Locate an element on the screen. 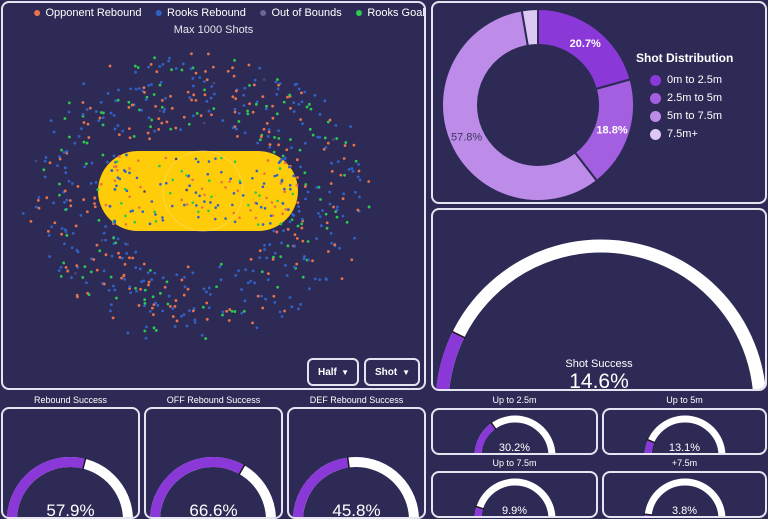 The height and width of the screenshot is (519, 768). rebound-success-label: Rebound Success is located at coordinates (70, 400).